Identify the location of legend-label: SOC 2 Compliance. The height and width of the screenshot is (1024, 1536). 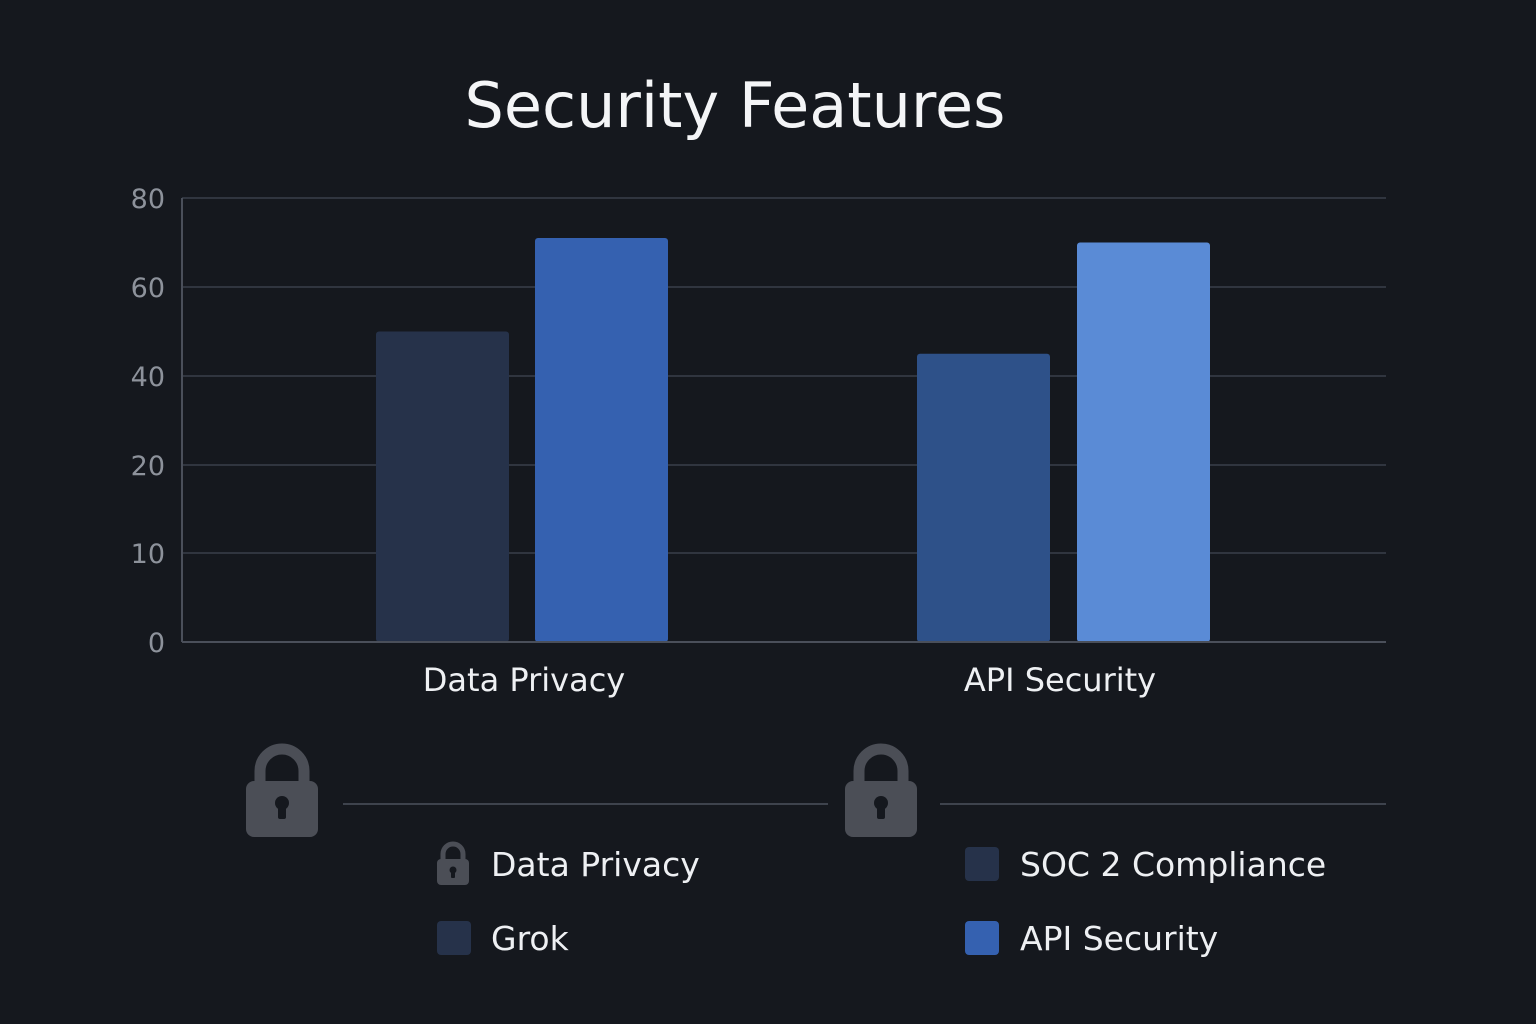
(1173, 864).